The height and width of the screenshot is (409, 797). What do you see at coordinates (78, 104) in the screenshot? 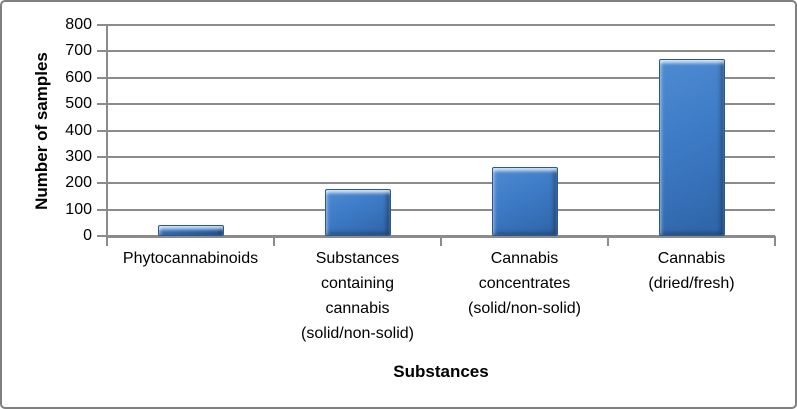
I see `y-tick-label-500: 500` at bounding box center [78, 104].